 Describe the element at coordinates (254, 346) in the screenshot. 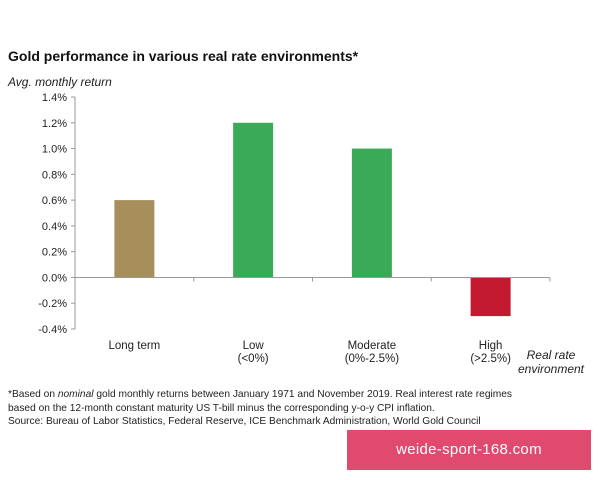

I see `x-category-label: Low` at that location.